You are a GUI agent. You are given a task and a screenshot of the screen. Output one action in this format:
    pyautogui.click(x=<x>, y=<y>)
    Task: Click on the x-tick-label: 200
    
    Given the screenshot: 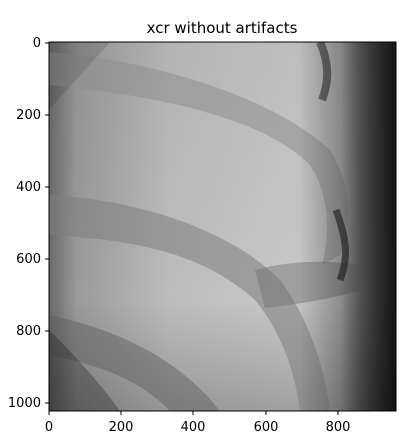 What is the action you would take?
    pyautogui.click(x=121, y=427)
    